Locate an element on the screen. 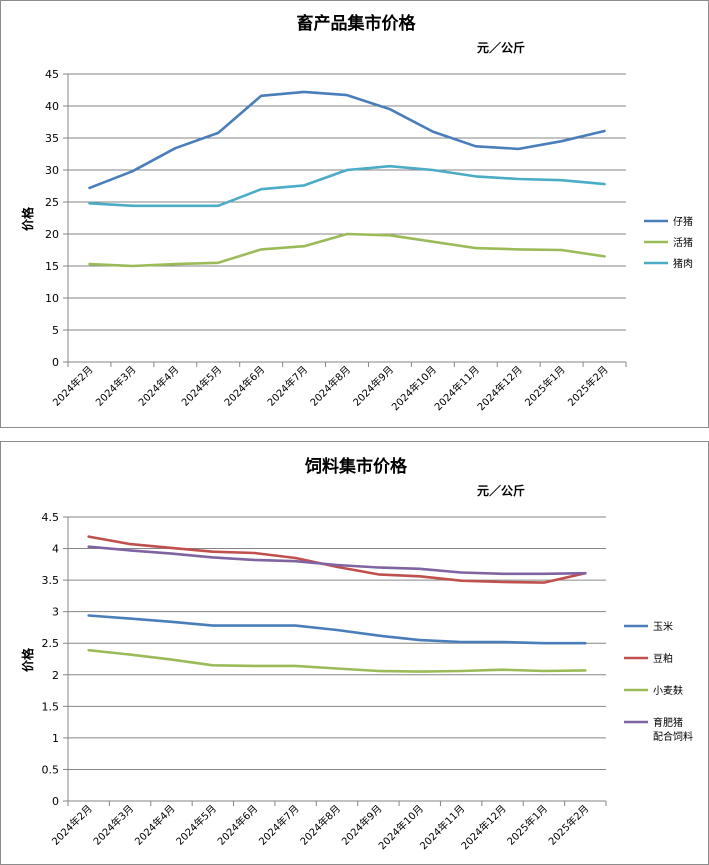 The height and width of the screenshot is (865, 709). chart-title: 畜产品集市价格 is located at coordinates (357, 23).